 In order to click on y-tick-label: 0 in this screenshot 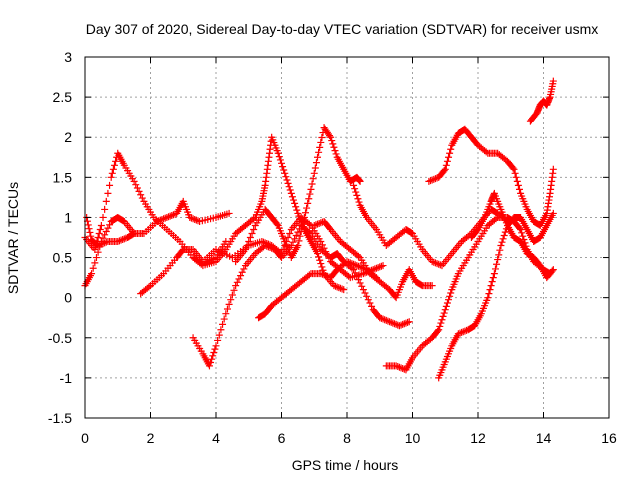, I will do `click(68, 298)`.